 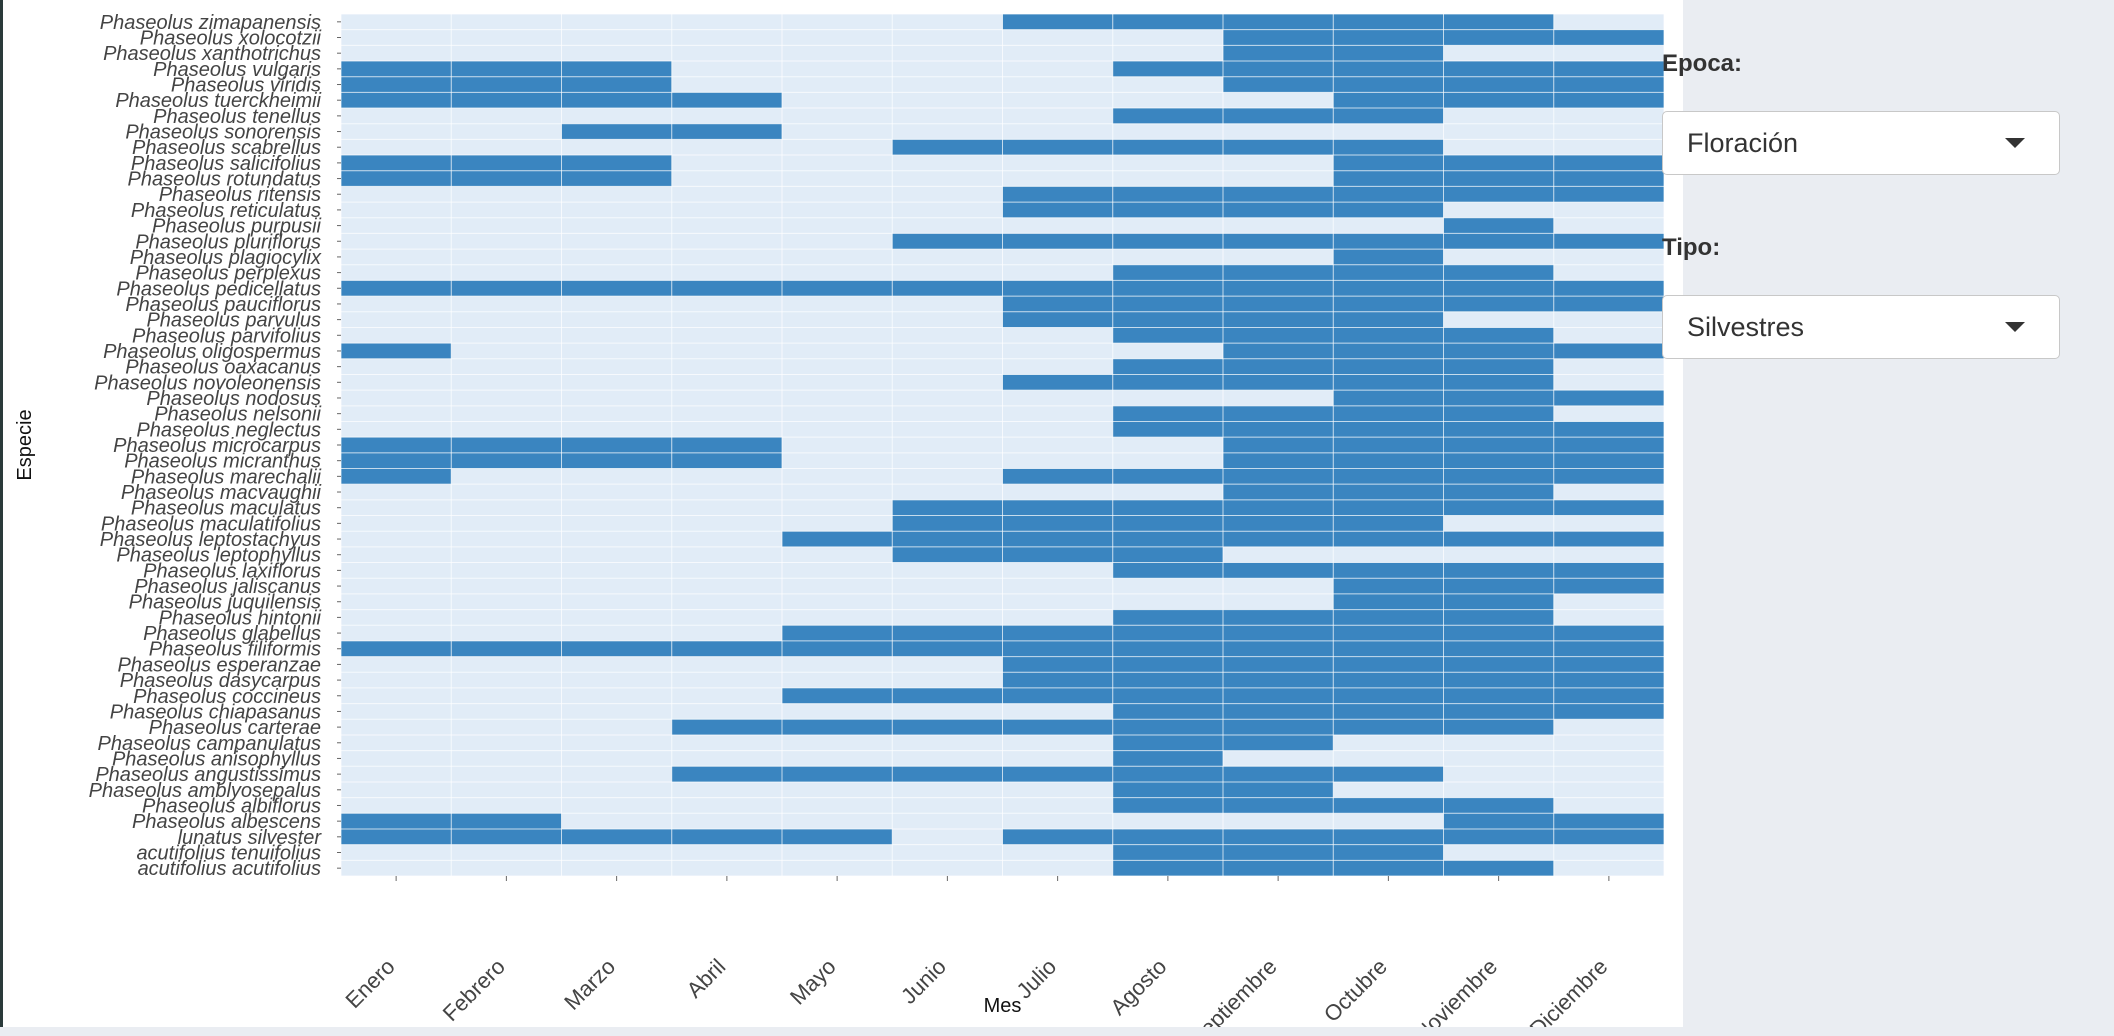 I want to click on y-tick-label: Phaseolus esperanzae, so click(x=219, y=665).